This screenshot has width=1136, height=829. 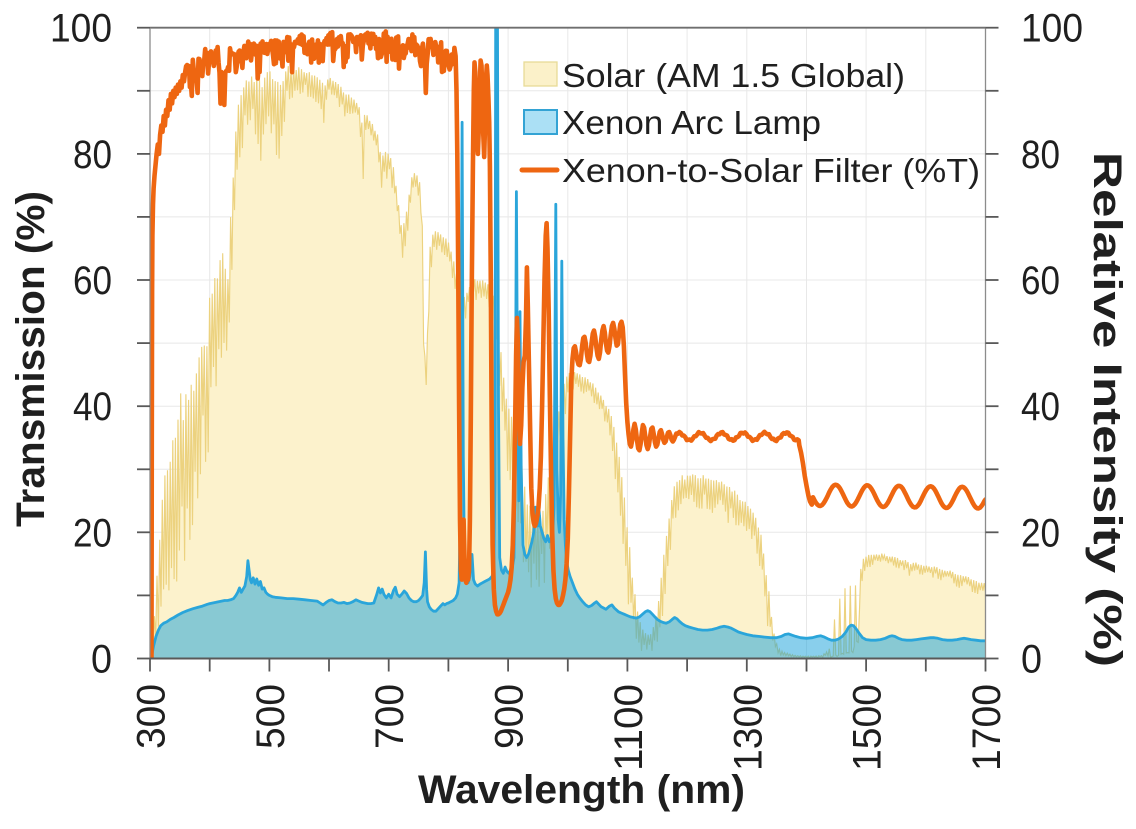 What do you see at coordinates (271, 716) in the screenshot?
I see `svg-text: 500` at bounding box center [271, 716].